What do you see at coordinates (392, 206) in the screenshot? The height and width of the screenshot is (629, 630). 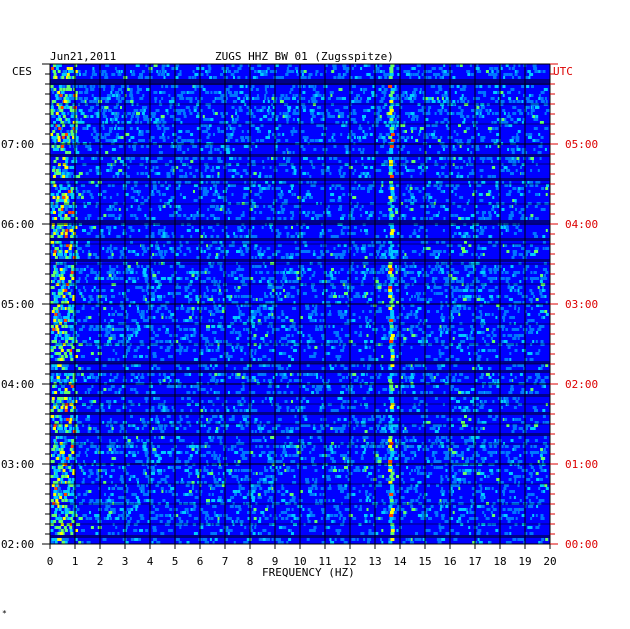 I see `heat-cell-band` at bounding box center [392, 206].